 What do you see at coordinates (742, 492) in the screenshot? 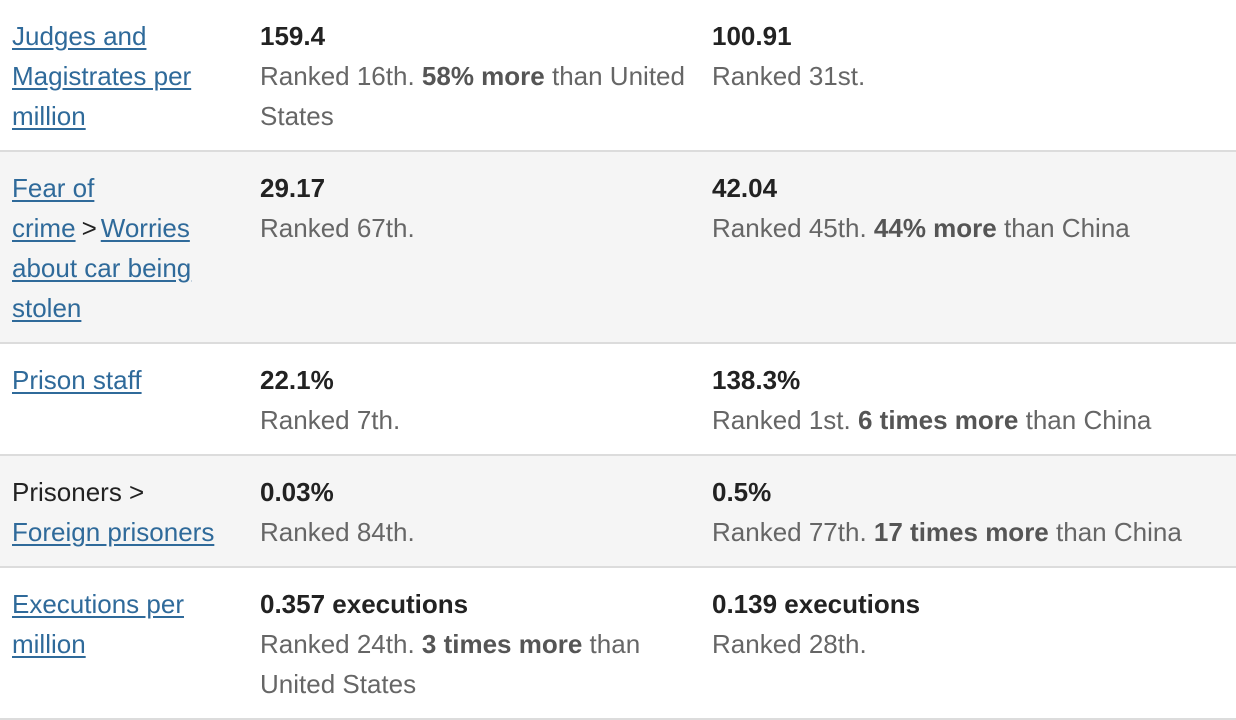
I see `stat-value: 0.5%` at bounding box center [742, 492].